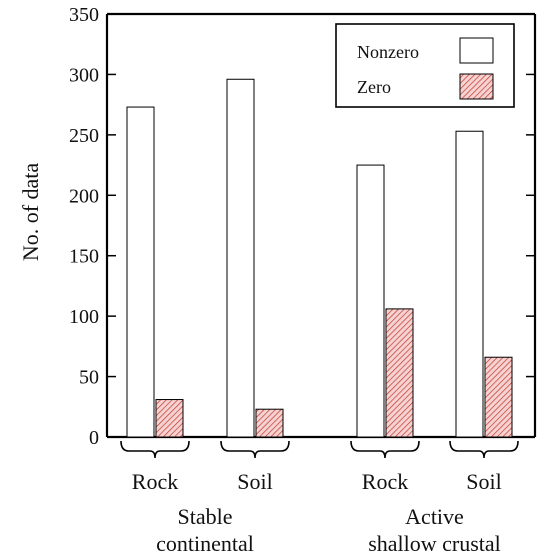 This screenshot has height=554, width=542. Describe the element at coordinates (319, 449) in the screenshot. I see `category-braces` at that location.